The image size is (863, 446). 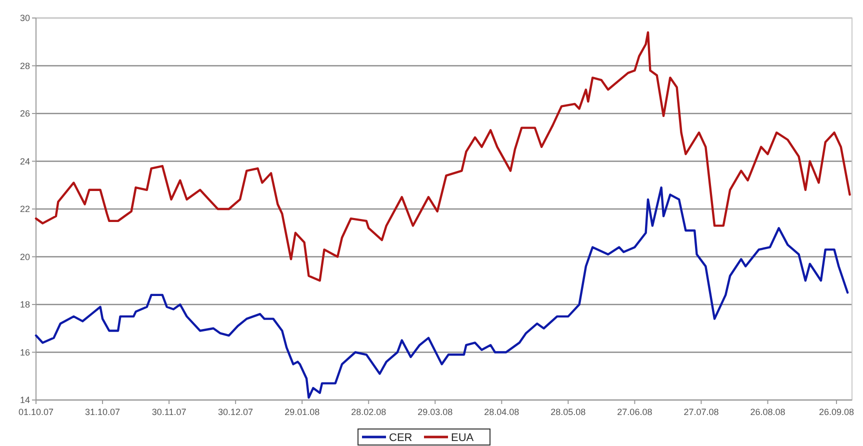 What do you see at coordinates (502, 412) in the screenshot?
I see `x-tick-label: 28.04.08` at bounding box center [502, 412].